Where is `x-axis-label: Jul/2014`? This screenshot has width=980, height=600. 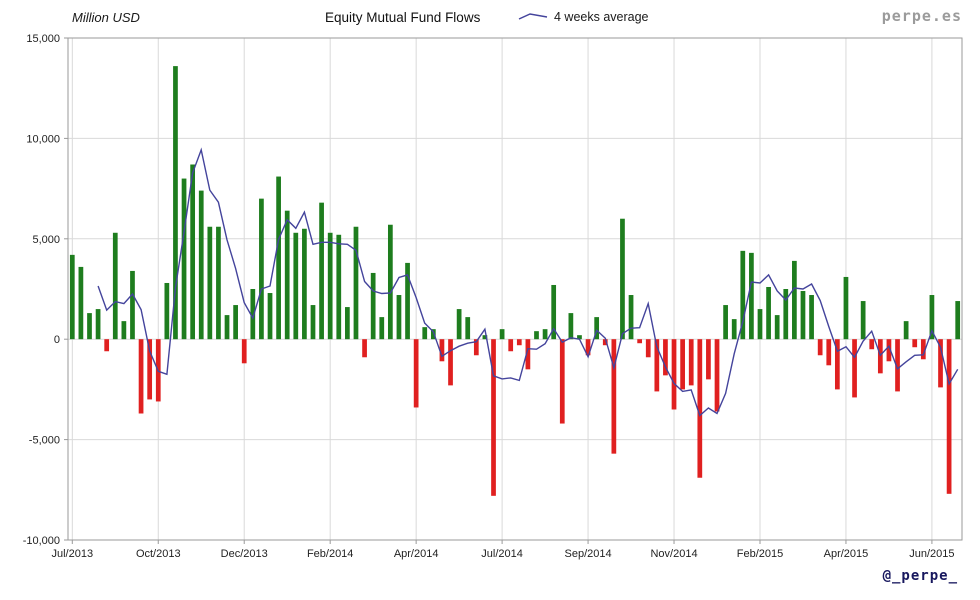 x-axis-label: Jul/2014 is located at coordinates (502, 554).